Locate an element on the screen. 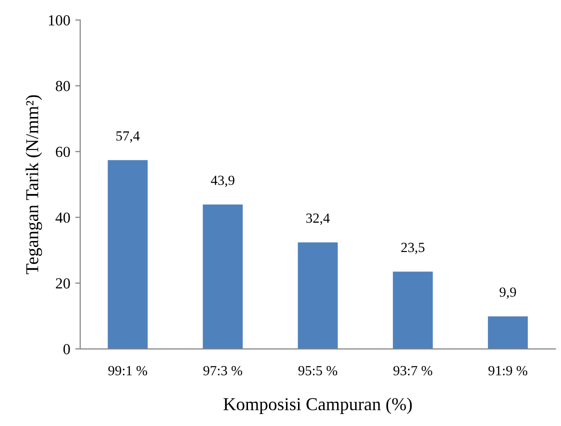  y-tick-label: 0 is located at coordinates (66, 349).